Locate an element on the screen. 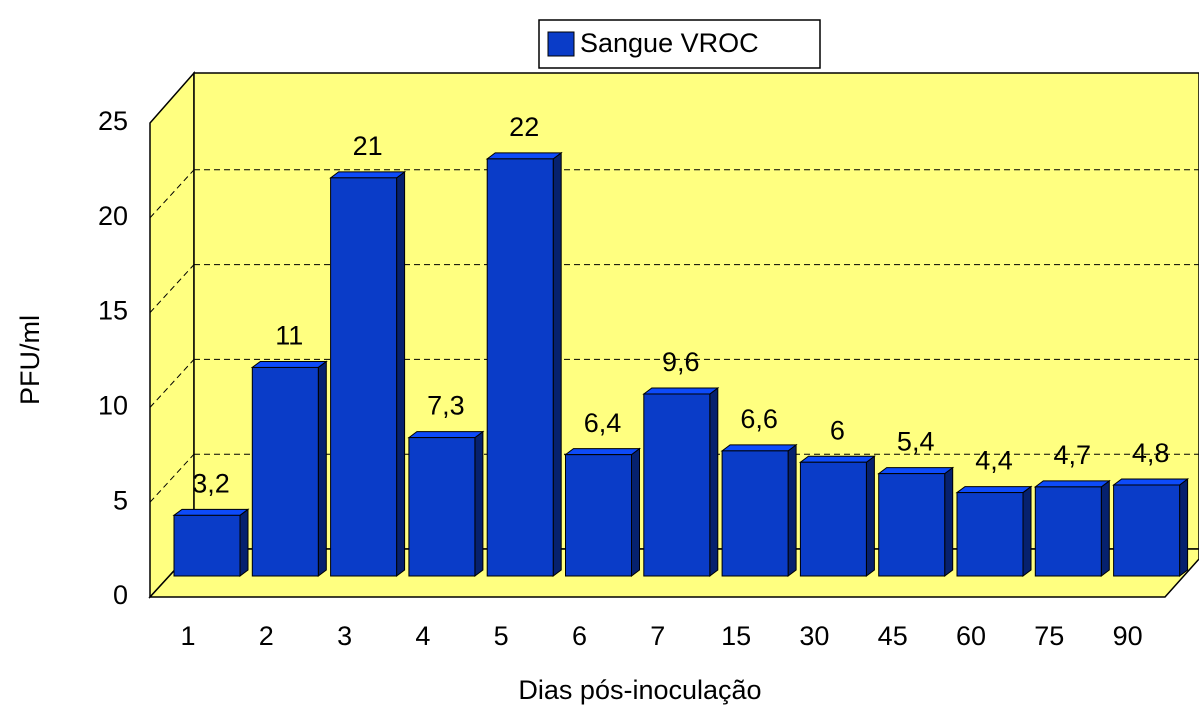 The width and height of the screenshot is (1199, 713). data-label: 6,6 is located at coordinates (759, 419).